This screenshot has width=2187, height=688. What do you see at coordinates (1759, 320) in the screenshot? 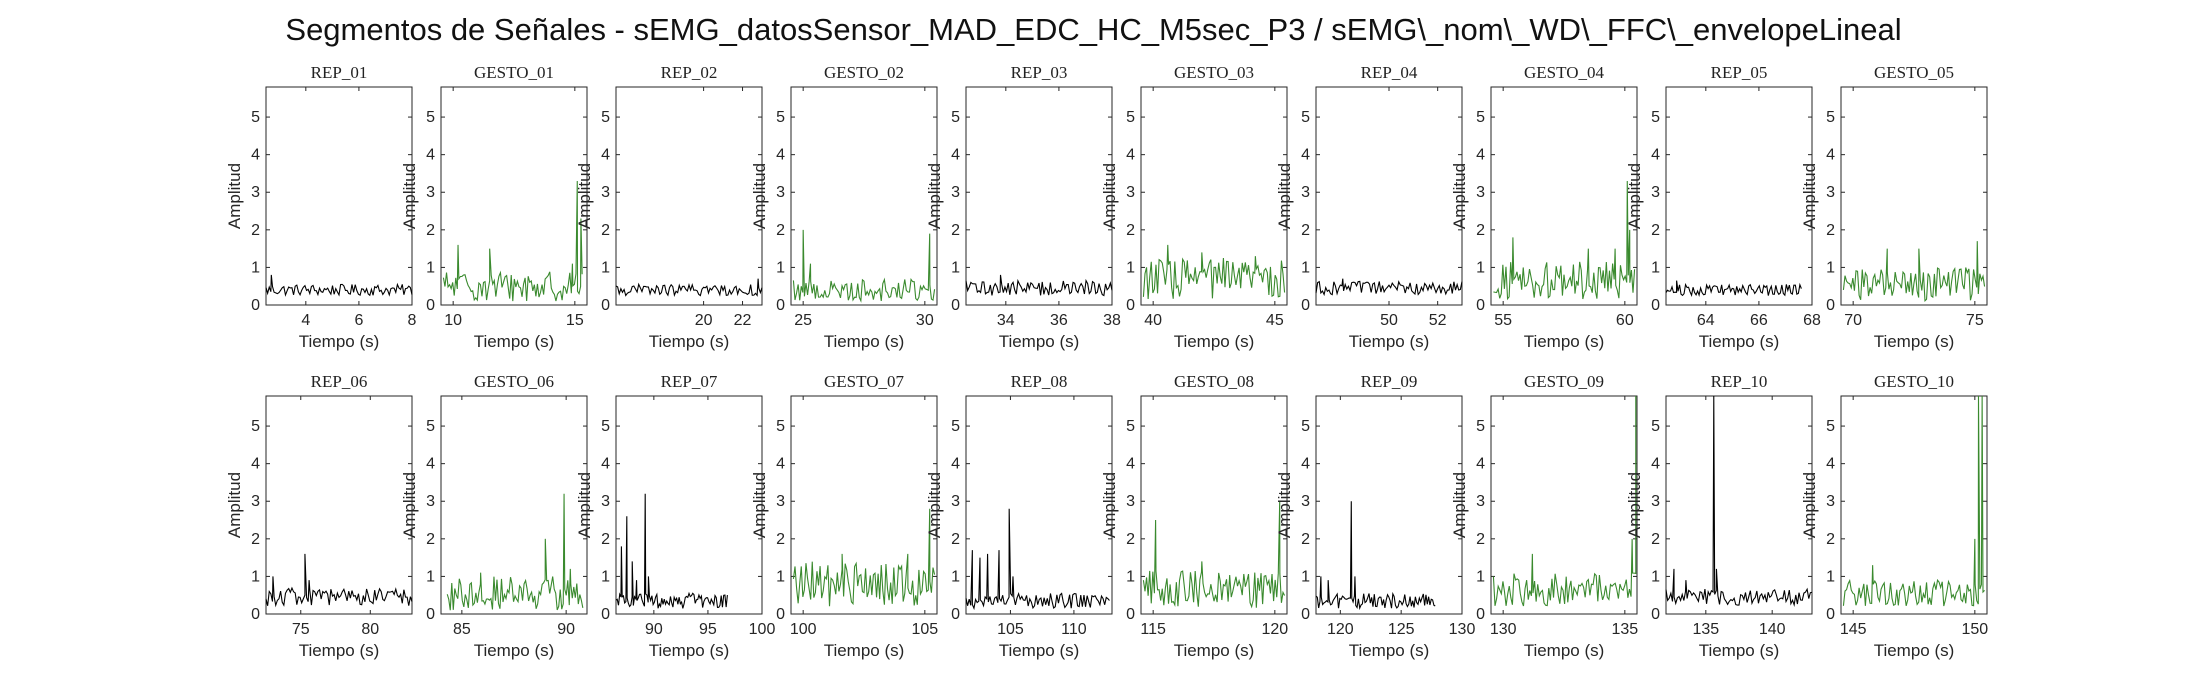
I see `x-tick-label: 66` at bounding box center [1759, 320].